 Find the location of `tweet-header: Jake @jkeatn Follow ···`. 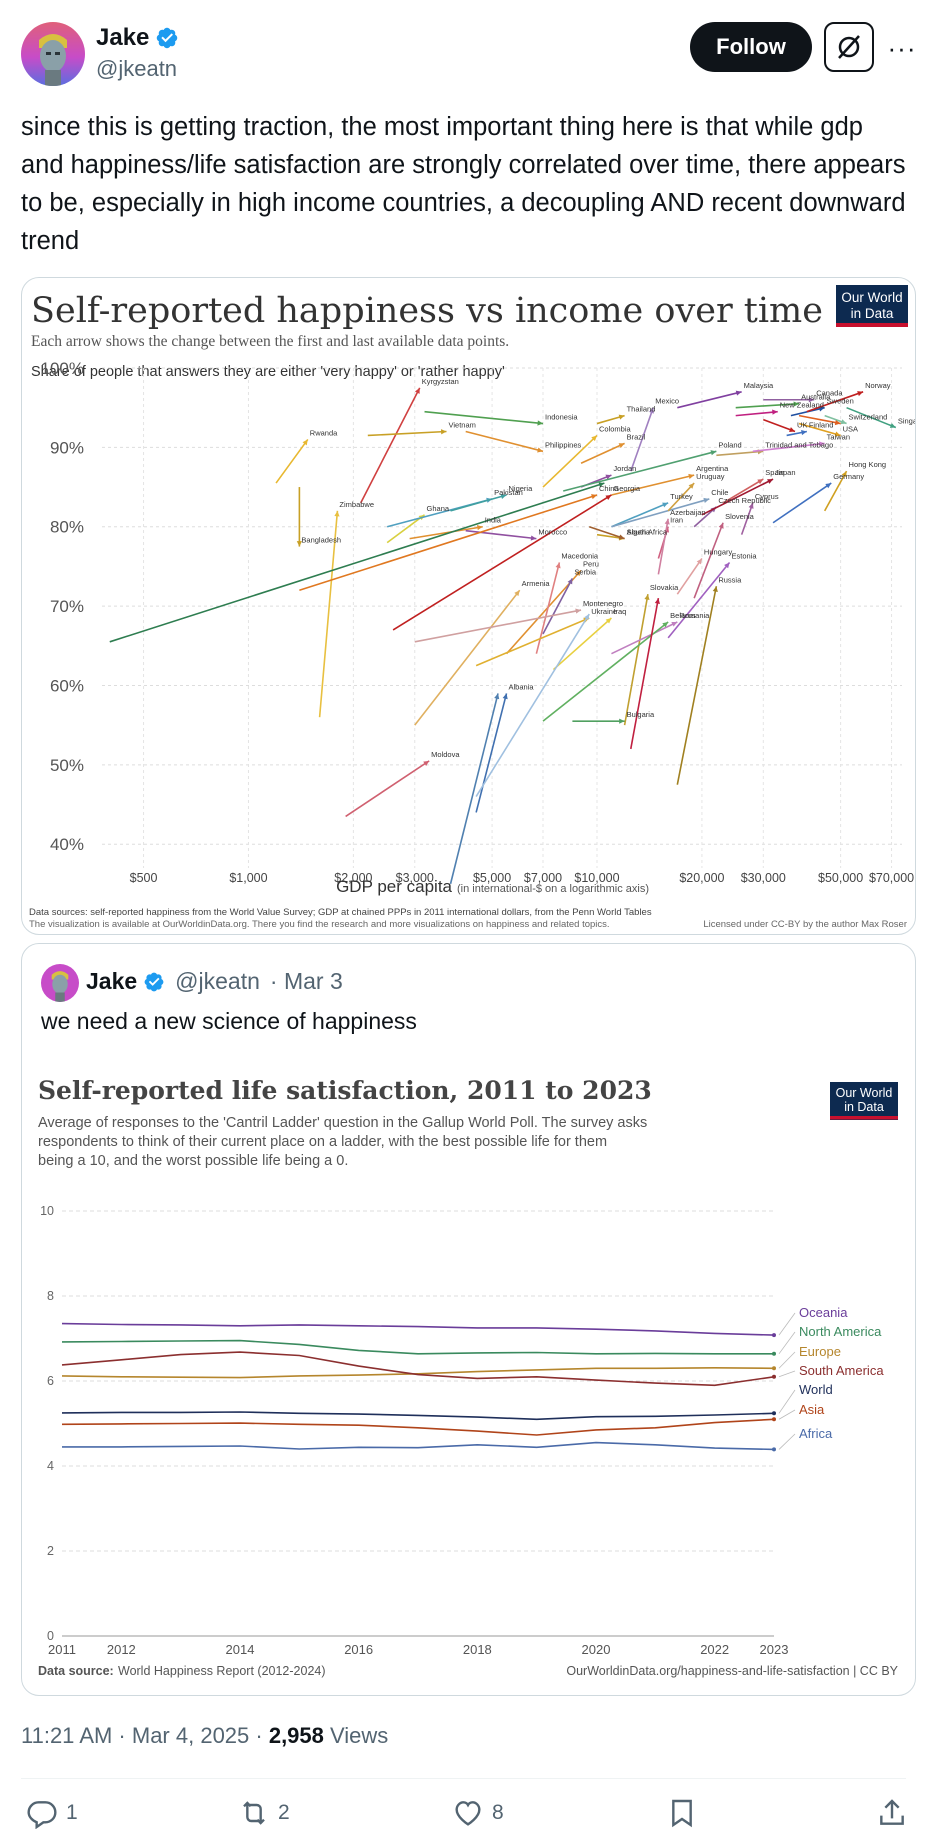

tweet-header: Jake @jkeatn Follow ··· is located at coordinates (462, 50).